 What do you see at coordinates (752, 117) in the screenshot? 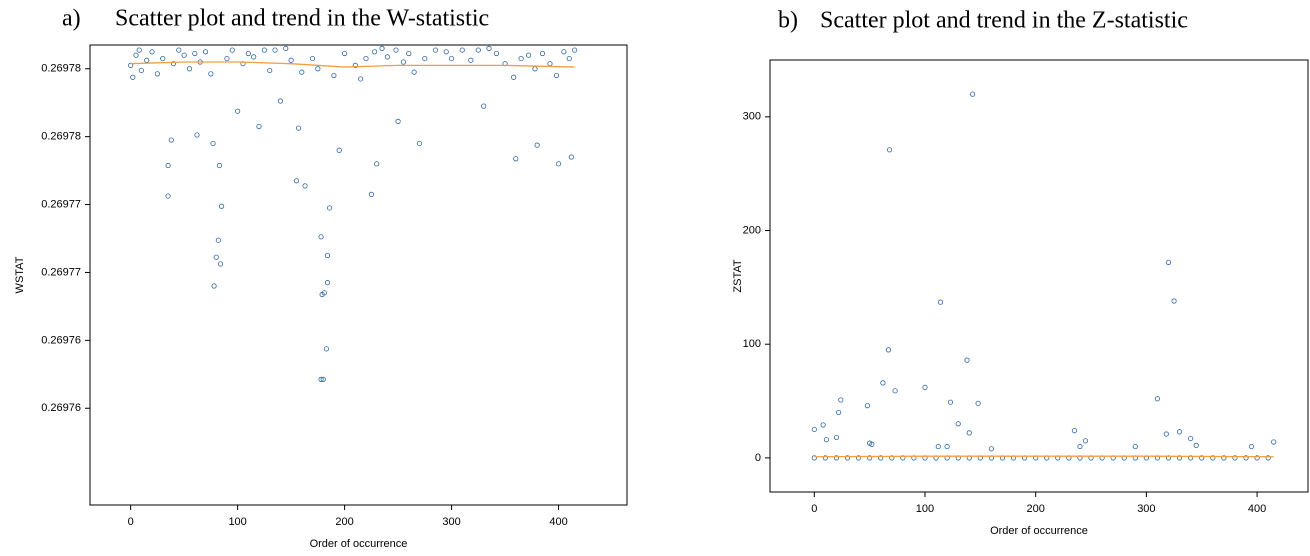
I see `y-tick-label: 300` at bounding box center [752, 117].